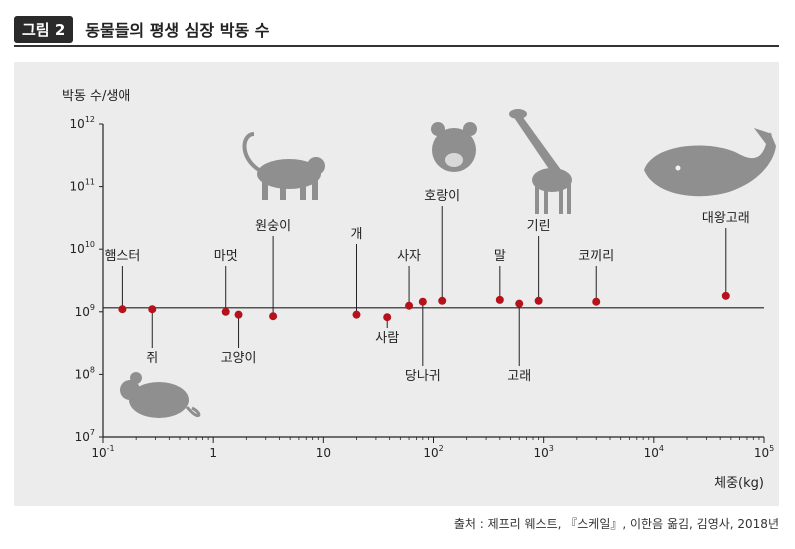 This screenshot has height=549, width=795. What do you see at coordinates (251, 152) in the screenshot?
I see `monkey-tail` at bounding box center [251, 152].